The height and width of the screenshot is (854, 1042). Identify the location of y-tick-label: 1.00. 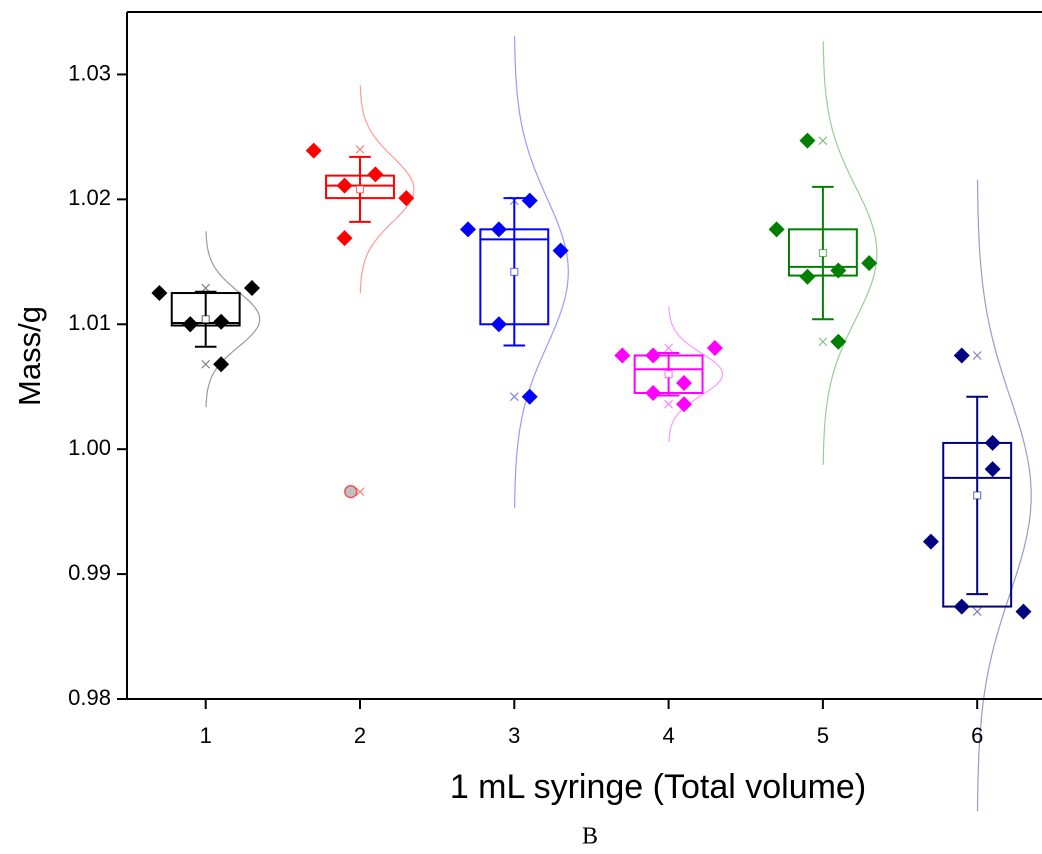
(89, 447).